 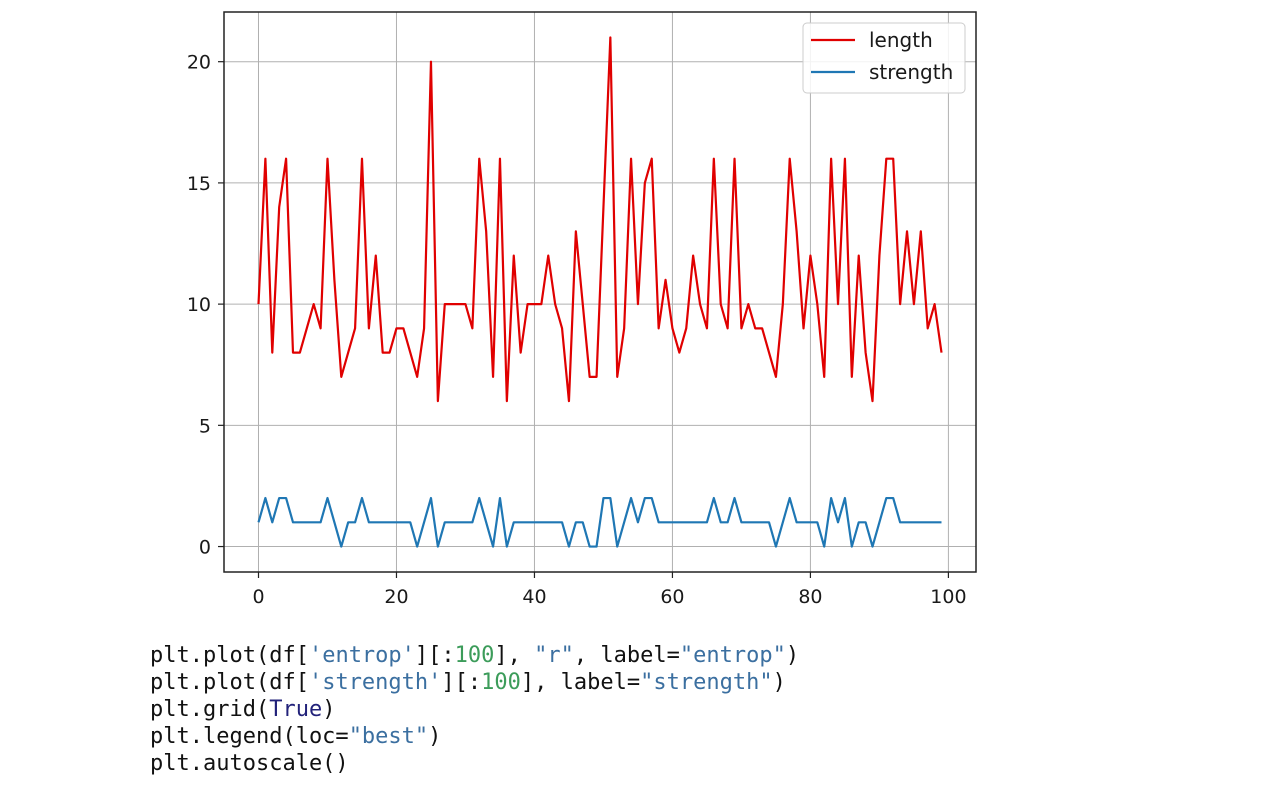 I want to click on series-line-strength, so click(x=599, y=522).